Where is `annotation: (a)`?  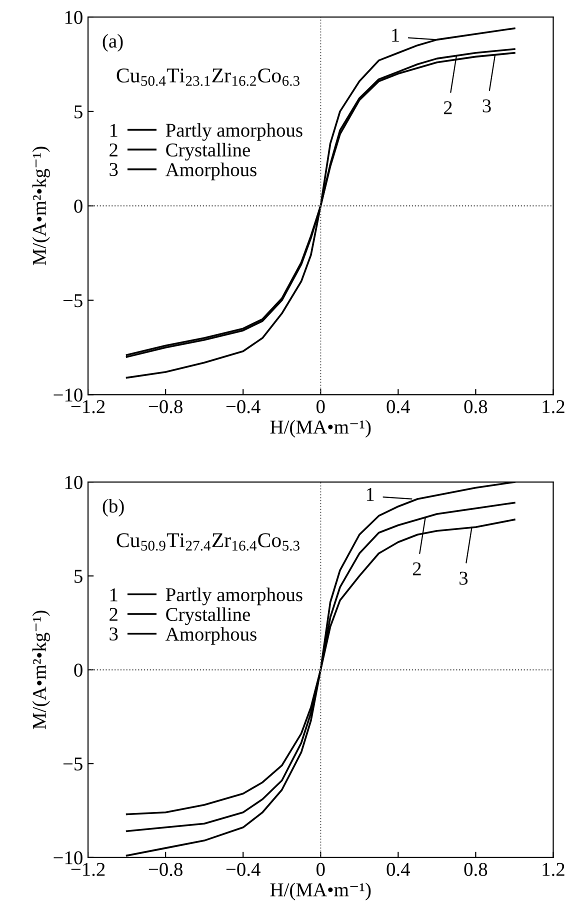
annotation: (a) is located at coordinates (112, 43).